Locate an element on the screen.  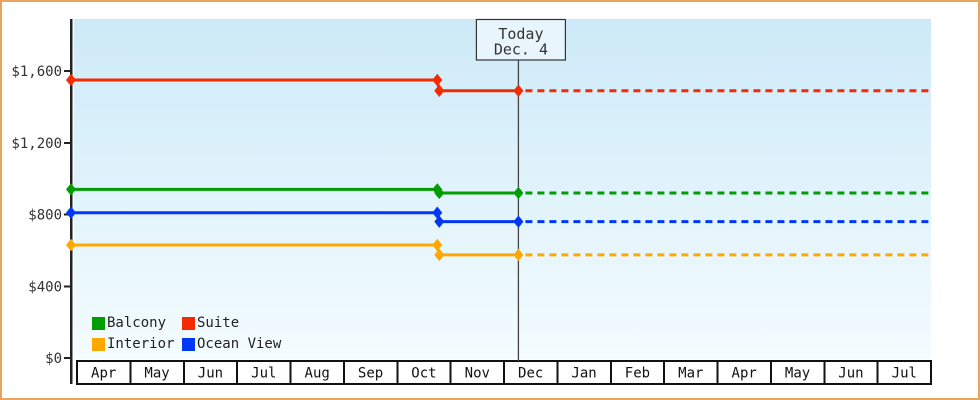
month-label: Nov is located at coordinates (477, 374).